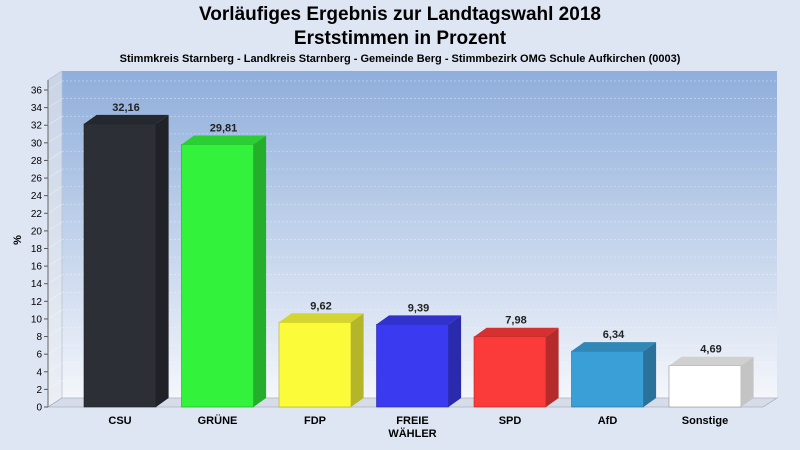 This screenshot has height=450, width=800. I want to click on y-tick-label: 34, so click(37, 108).